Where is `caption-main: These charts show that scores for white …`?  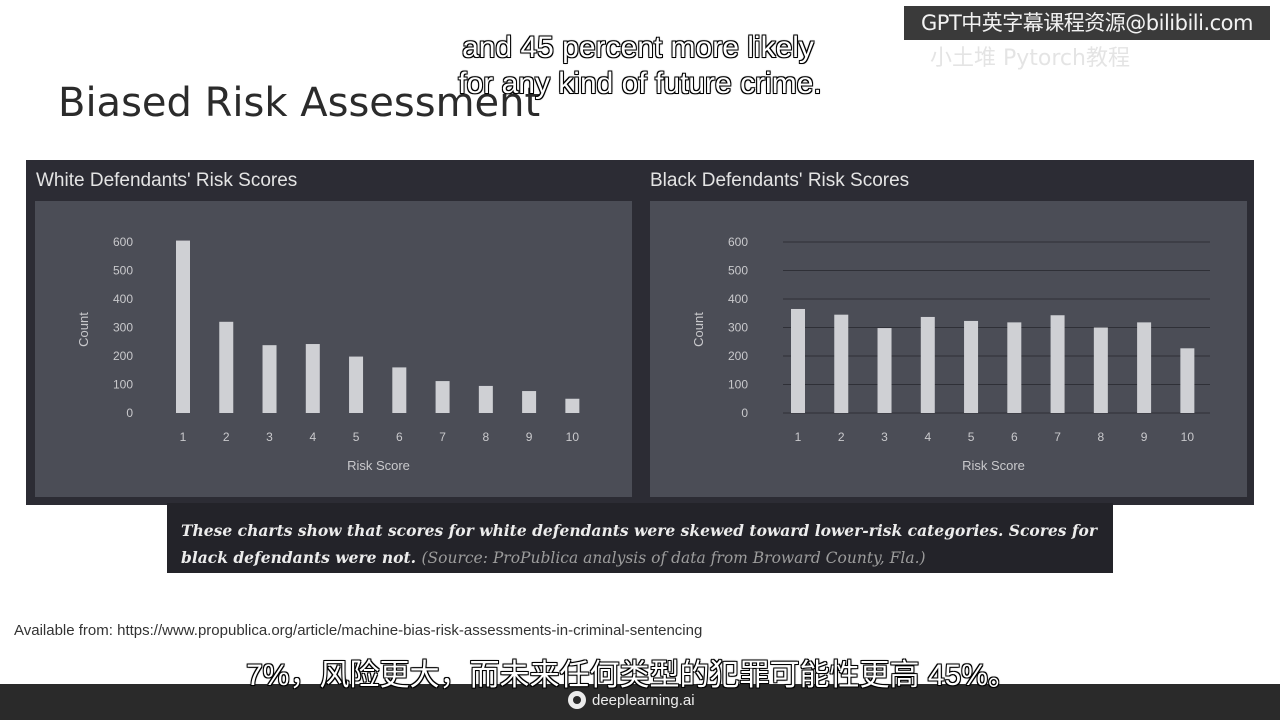
caption-main: These charts show that scores for white … is located at coordinates (639, 544).